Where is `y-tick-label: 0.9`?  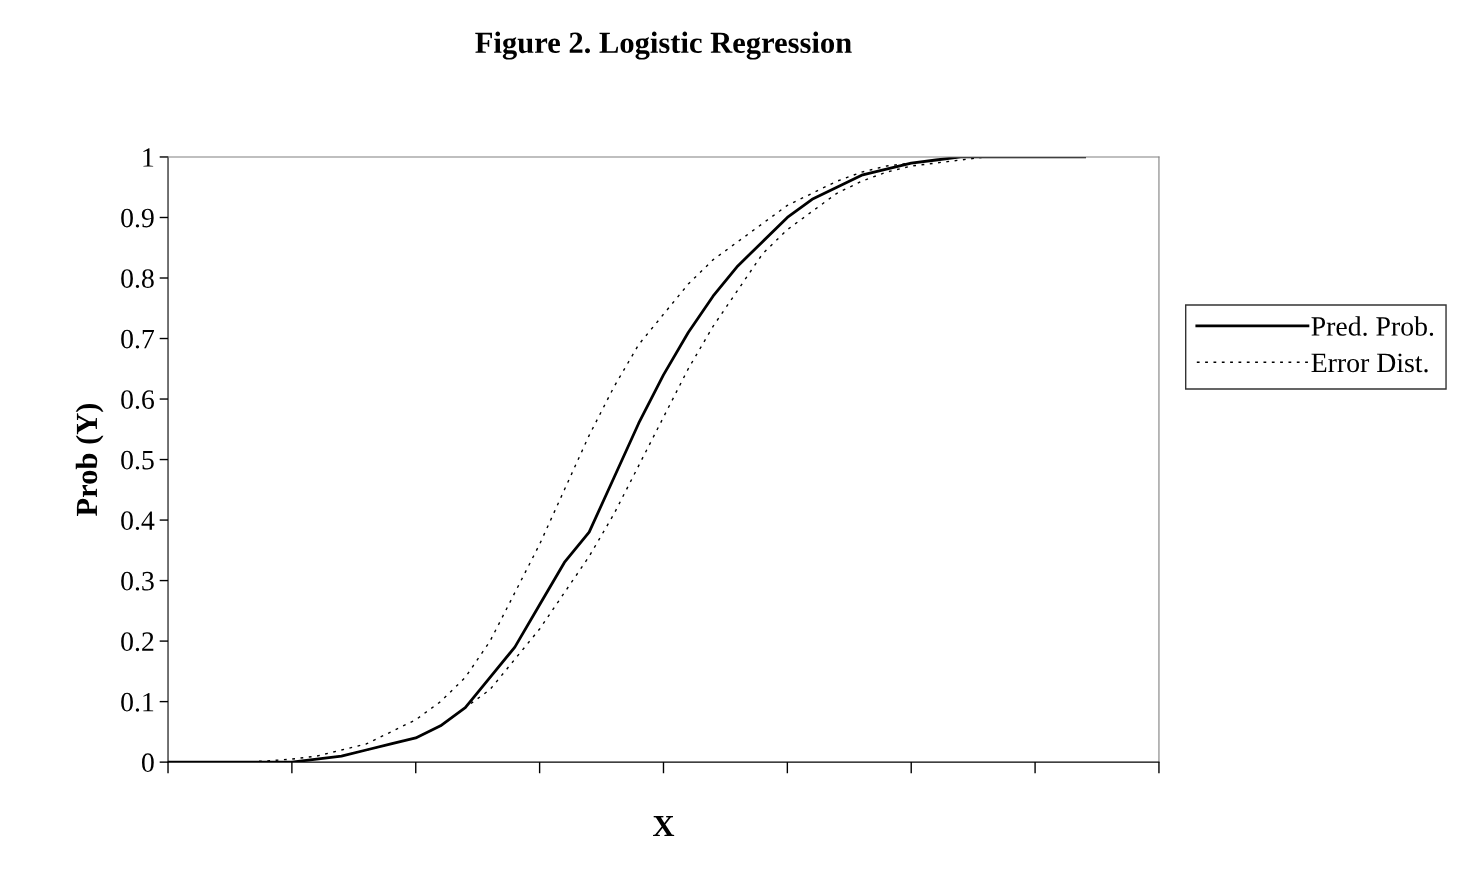 y-tick-label: 0.9 is located at coordinates (137, 218).